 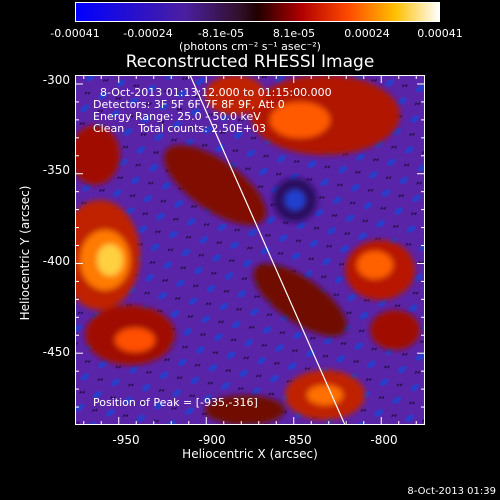 What do you see at coordinates (384, 440) in the screenshot?
I see `x-tick-label: -800` at bounding box center [384, 440].